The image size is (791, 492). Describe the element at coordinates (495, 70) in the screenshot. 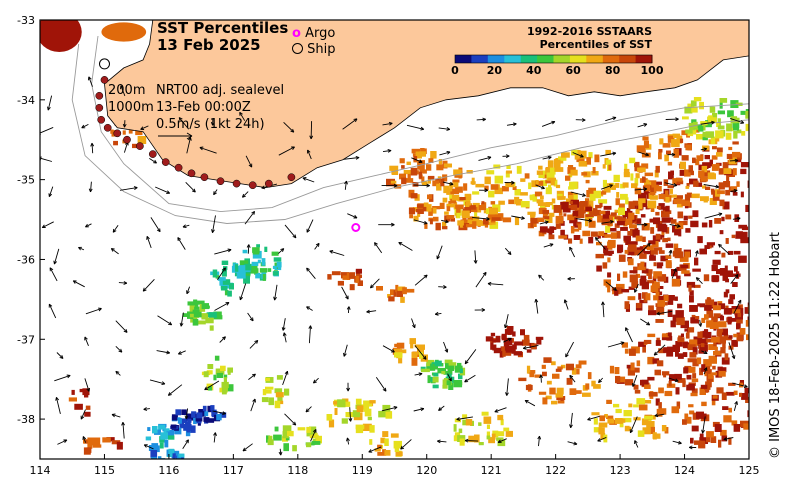

I see `colorbar-tick-label: 20` at that location.